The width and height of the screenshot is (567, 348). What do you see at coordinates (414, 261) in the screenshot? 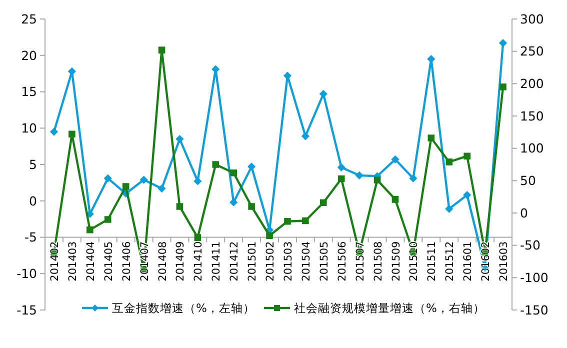
I see `x-tick-label: 201510` at bounding box center [414, 261].